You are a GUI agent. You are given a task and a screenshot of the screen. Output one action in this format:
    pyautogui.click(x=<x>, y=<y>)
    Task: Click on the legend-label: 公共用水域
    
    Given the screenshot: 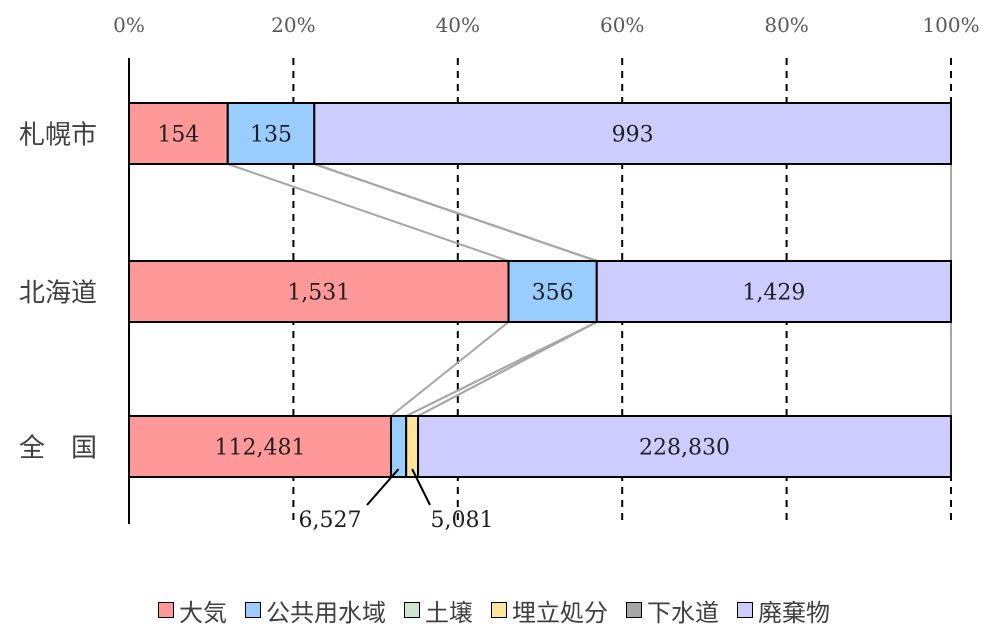 What is the action you would take?
    pyautogui.click(x=326, y=612)
    